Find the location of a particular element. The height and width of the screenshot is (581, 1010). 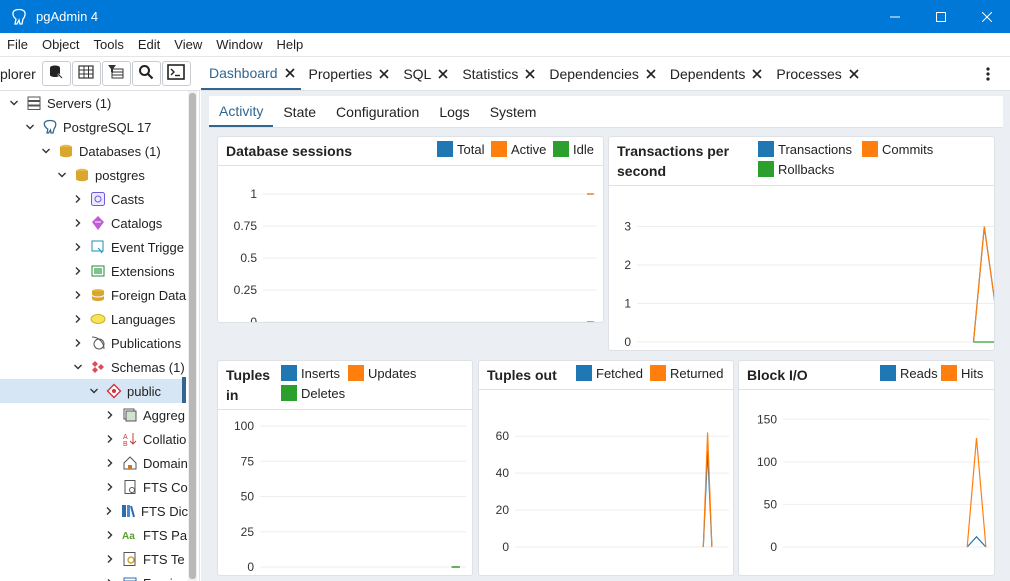

tree-node: Databases (1) is located at coordinates (94, 151).